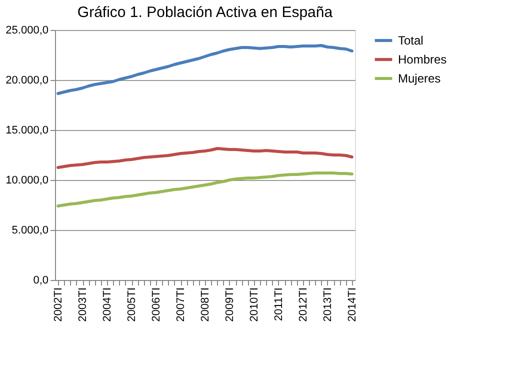 This screenshot has width=514, height=378. I want to click on y-tick-label: 5.000,0, so click(30, 230).